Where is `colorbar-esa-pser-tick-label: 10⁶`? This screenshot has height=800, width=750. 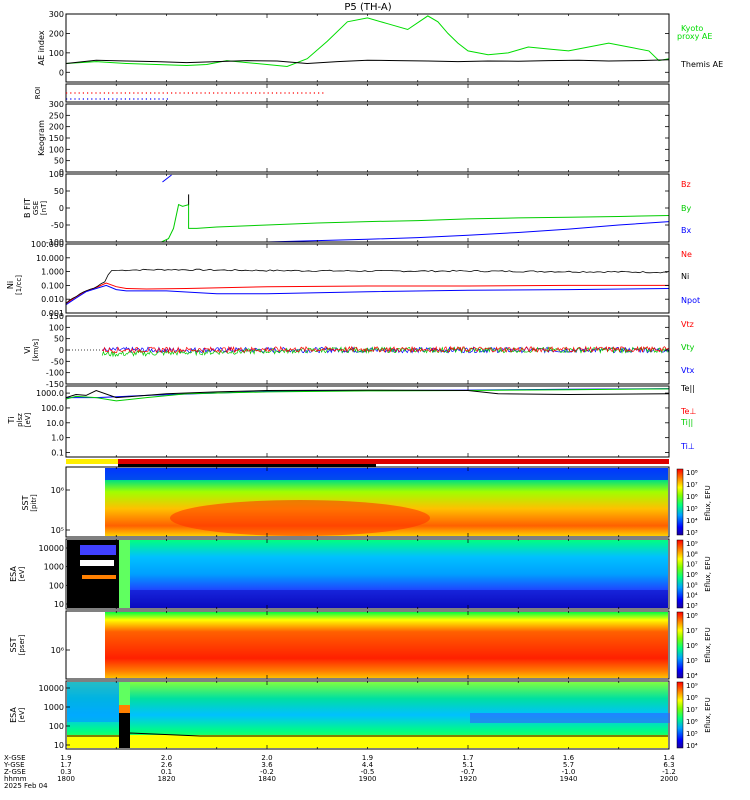 colorbar-esa-pser-tick-label: 10⁶ is located at coordinates (692, 722).